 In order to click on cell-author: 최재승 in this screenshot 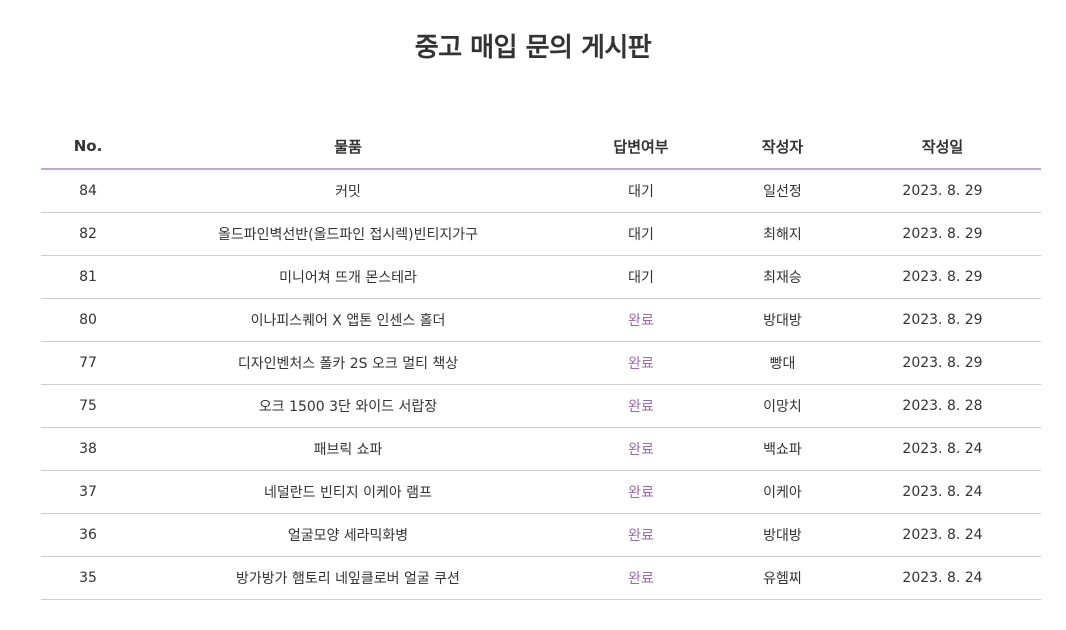, I will do `click(782, 277)`.